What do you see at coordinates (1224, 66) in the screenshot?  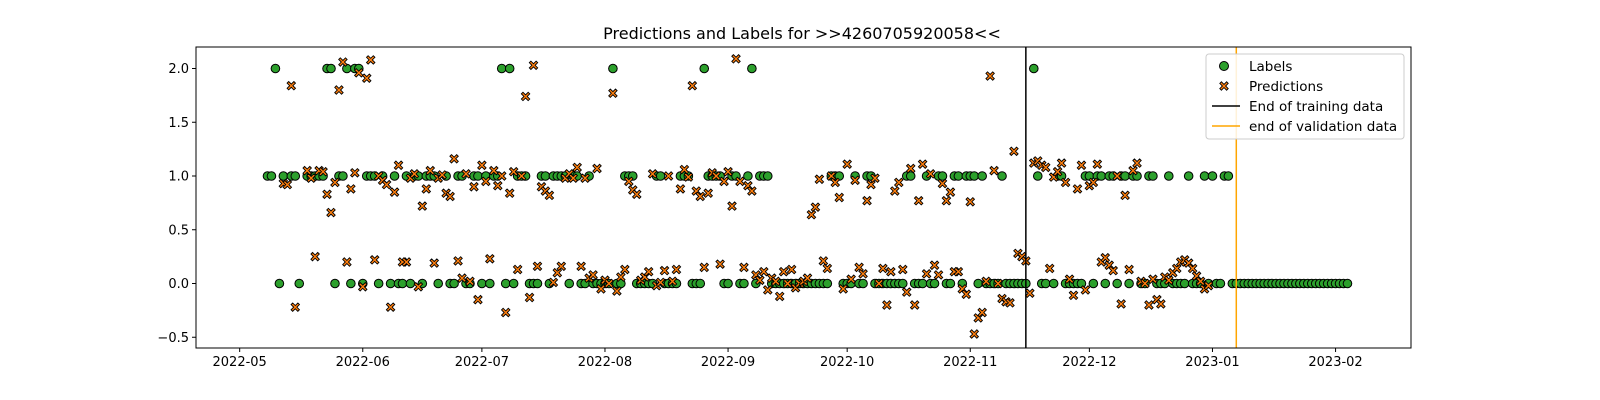 I see `legend-circle-marker` at bounding box center [1224, 66].